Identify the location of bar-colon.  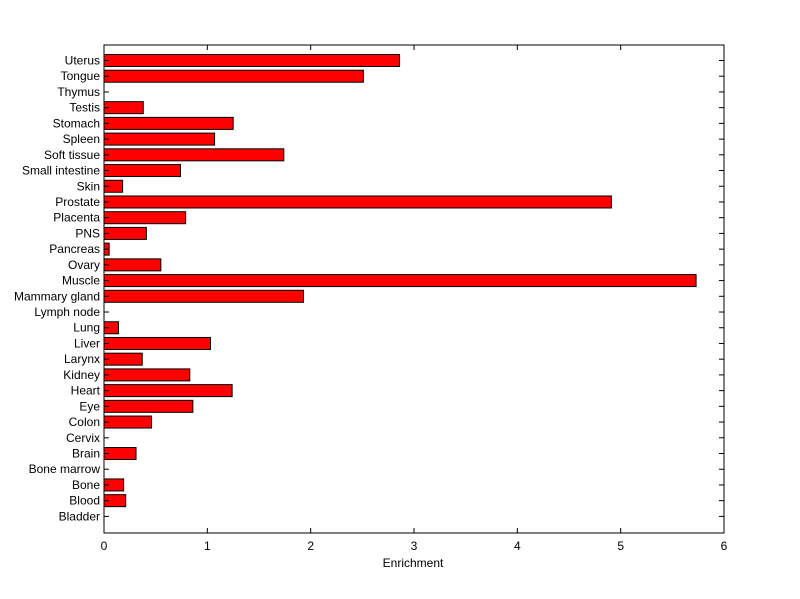
(128, 422).